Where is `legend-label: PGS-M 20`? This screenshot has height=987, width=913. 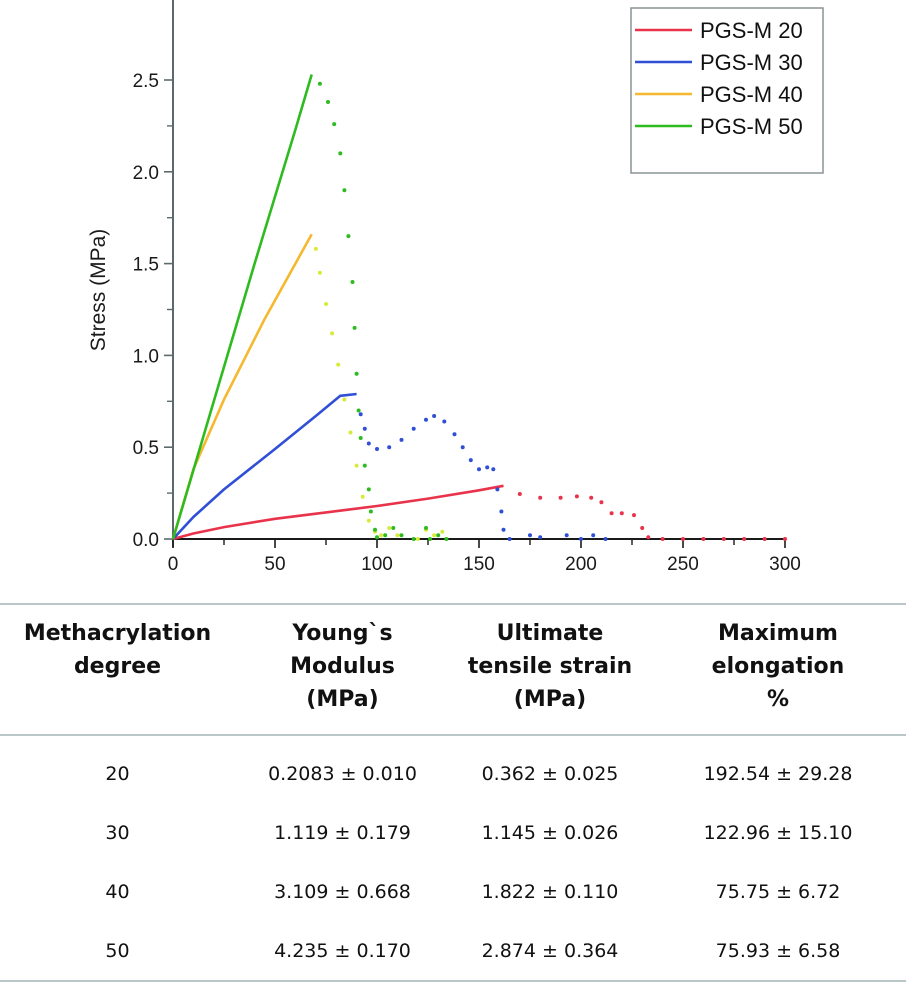
legend-label: PGS-M 20 is located at coordinates (751, 30).